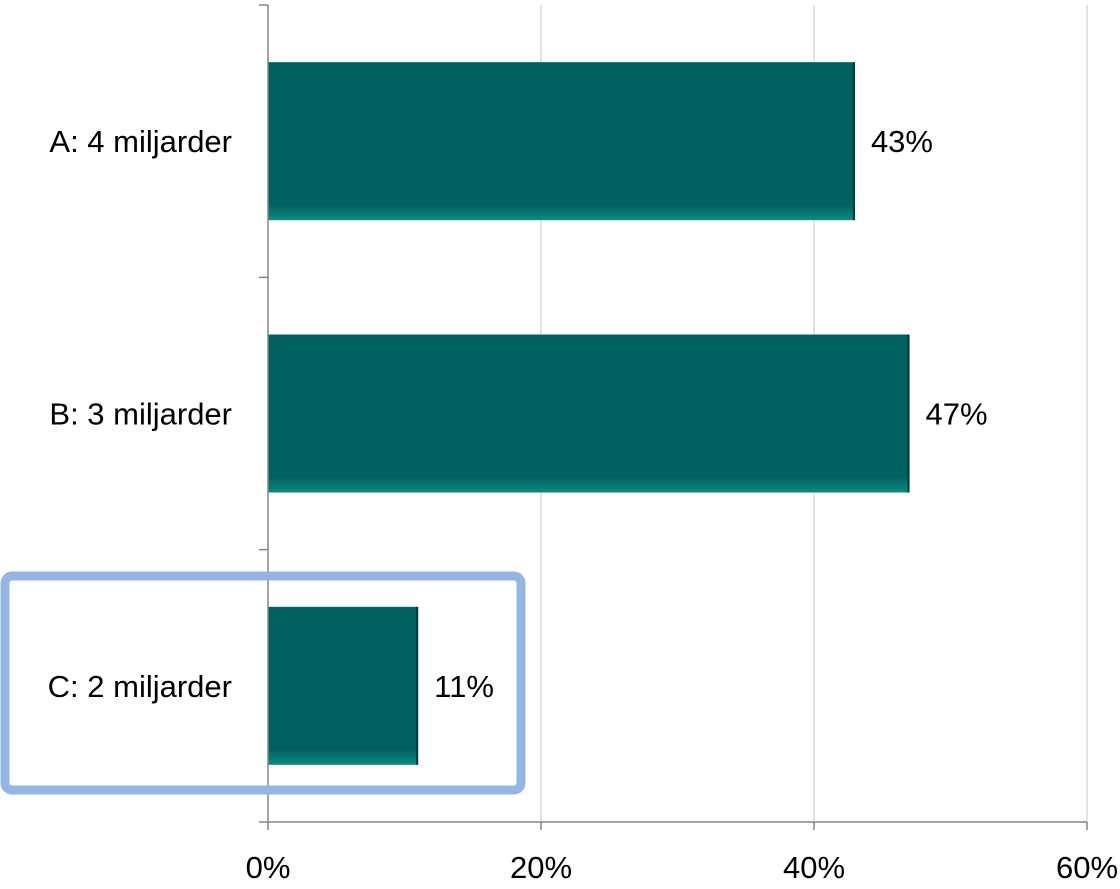  What do you see at coordinates (140, 686) in the screenshot?
I see `category-label: C: 2 miljarder` at bounding box center [140, 686].